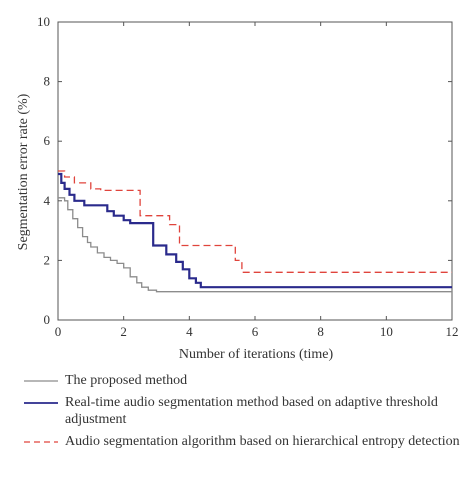 The image size is (474, 485). I want to click on x-tick-label: 4, so click(189, 331).